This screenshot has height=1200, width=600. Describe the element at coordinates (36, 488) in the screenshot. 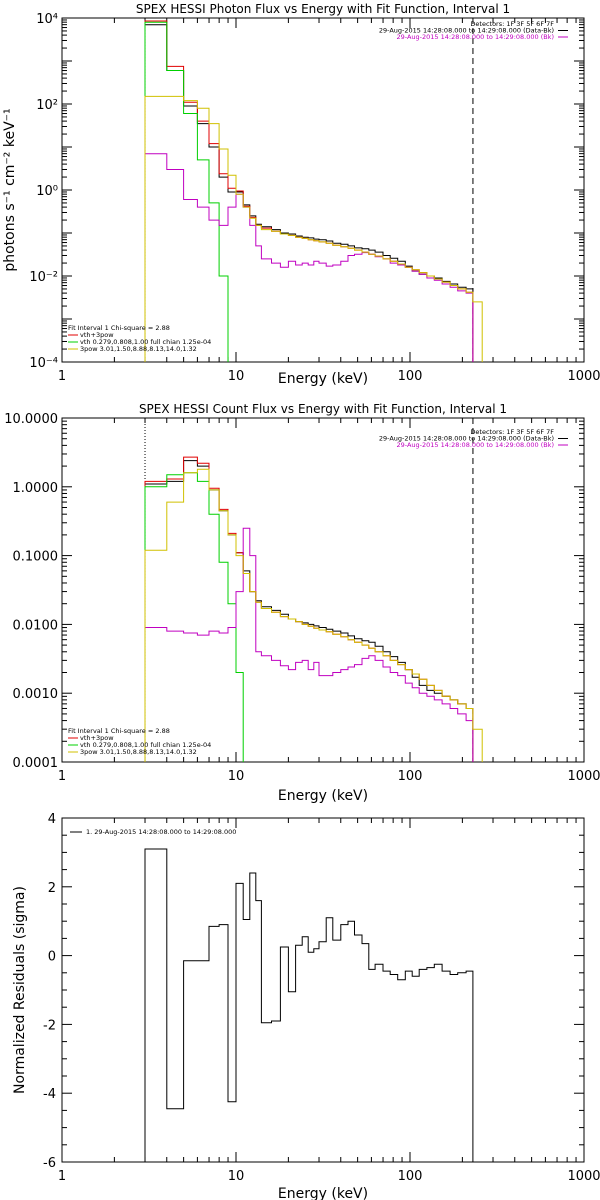

I see `y-tick-label: 1.0000` at that location.